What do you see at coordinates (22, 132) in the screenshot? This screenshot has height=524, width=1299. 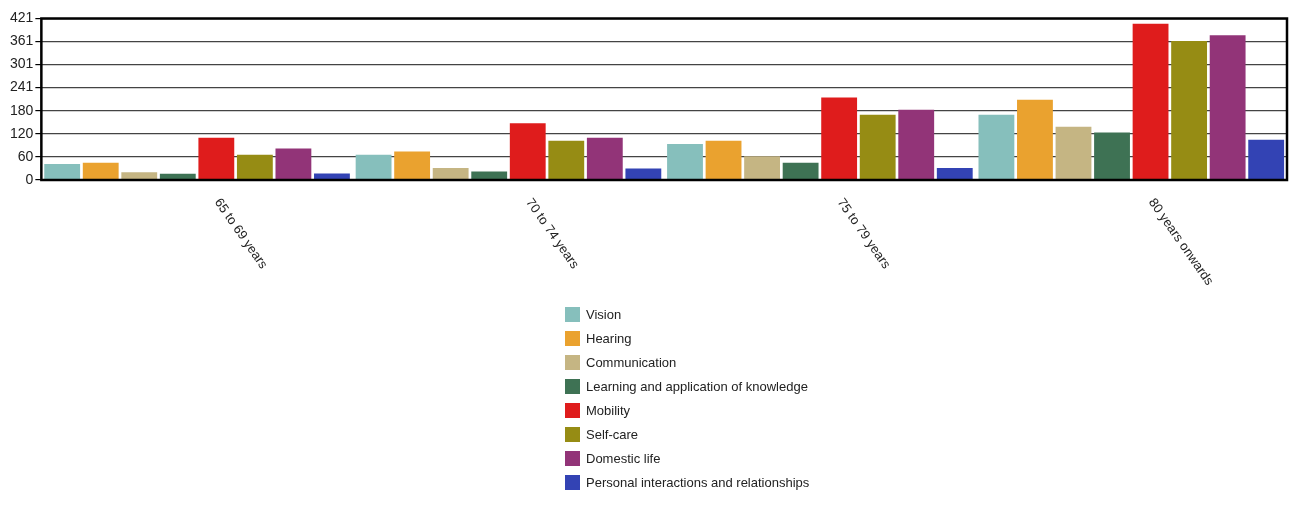 I see `y-tick-label: 120` at bounding box center [22, 132].